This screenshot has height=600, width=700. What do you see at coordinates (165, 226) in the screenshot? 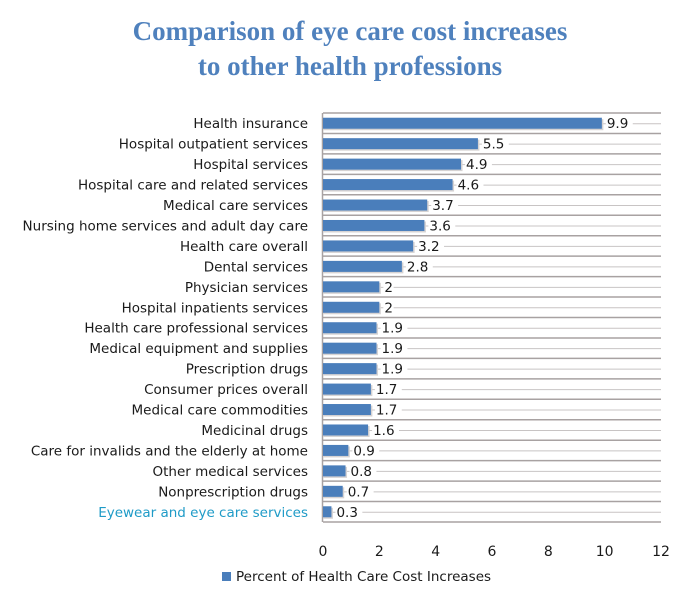
I see `category-label: Nursing home services and adult day care` at bounding box center [165, 226].